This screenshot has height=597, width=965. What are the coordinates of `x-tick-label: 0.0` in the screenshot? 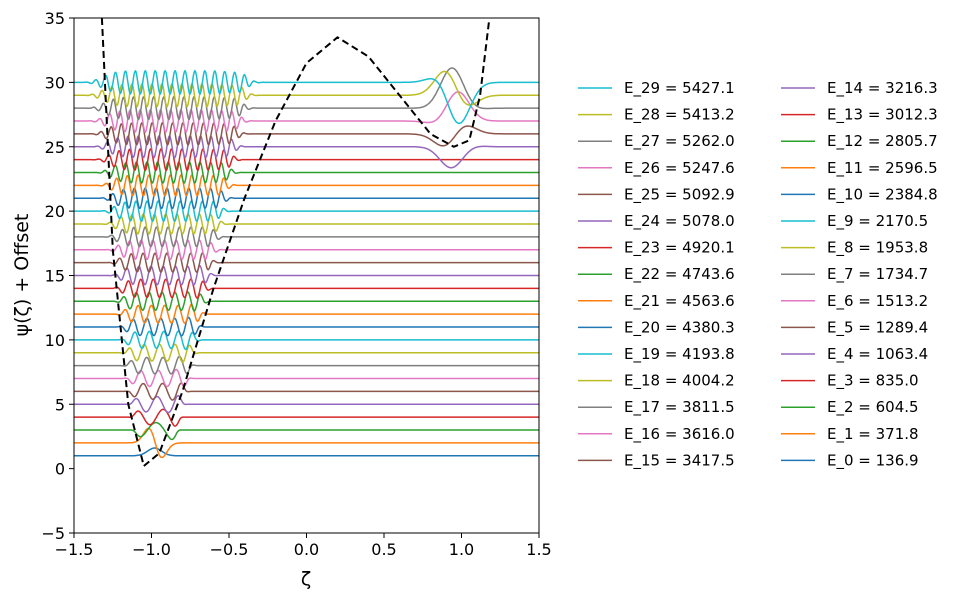 It's located at (306, 549).